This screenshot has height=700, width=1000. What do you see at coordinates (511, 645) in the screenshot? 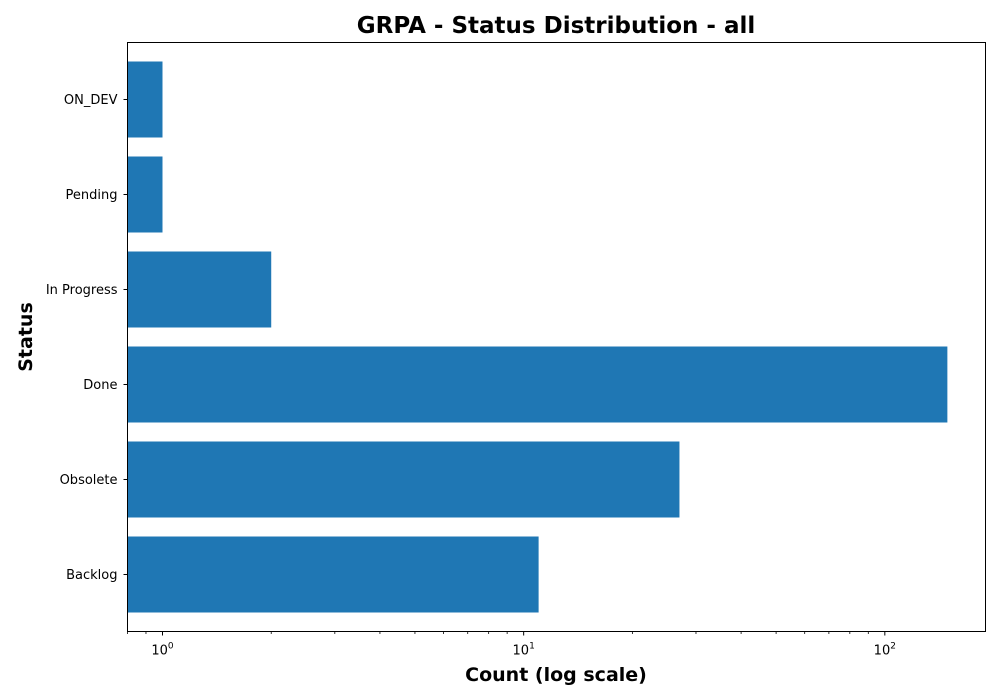
I see `x-axis-ticks: 10⁰ 10¹ 10²` at bounding box center [511, 645].